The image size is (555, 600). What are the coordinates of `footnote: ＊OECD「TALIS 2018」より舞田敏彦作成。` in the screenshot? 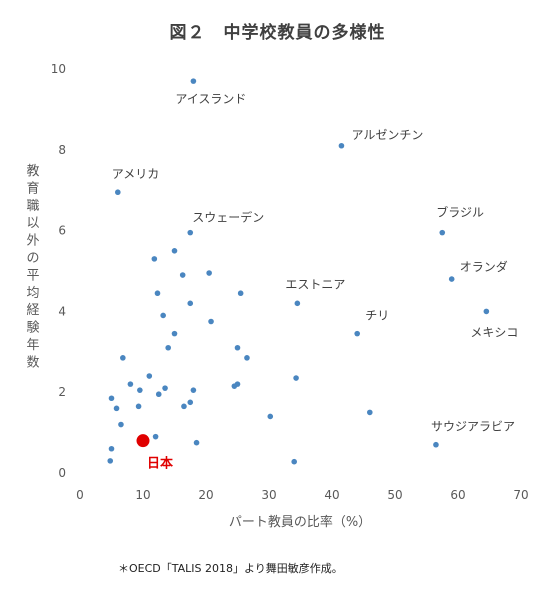 It's located at (230, 568).